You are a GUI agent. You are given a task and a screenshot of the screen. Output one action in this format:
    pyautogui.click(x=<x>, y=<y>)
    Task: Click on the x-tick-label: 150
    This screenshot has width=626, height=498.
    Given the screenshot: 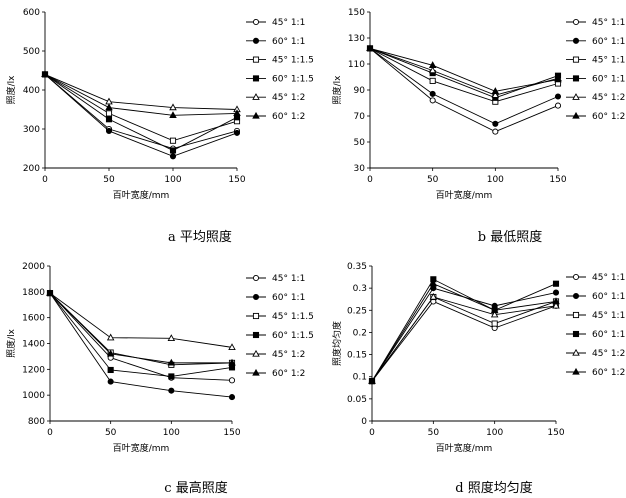 What is the action you would take?
    pyautogui.click(x=557, y=180)
    